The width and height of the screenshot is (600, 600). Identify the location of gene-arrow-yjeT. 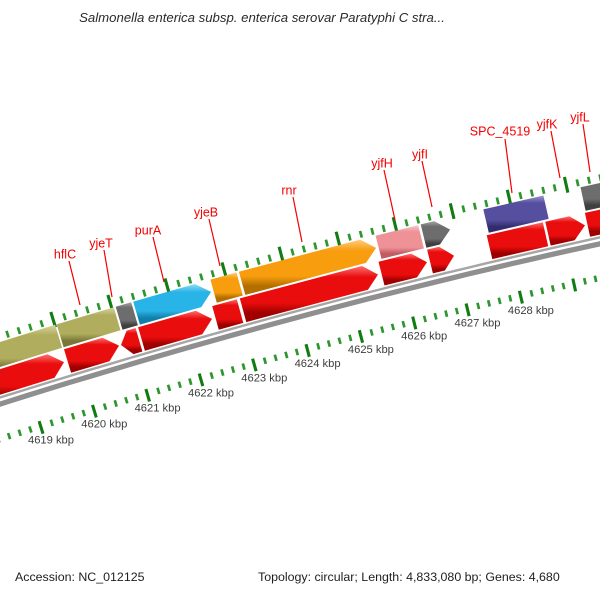
(126, 316).